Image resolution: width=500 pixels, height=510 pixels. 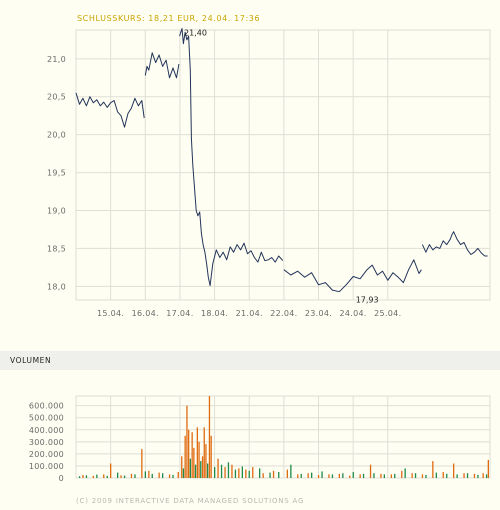 I want to click on price-y-tick-label: 18,5, so click(x=56, y=248).